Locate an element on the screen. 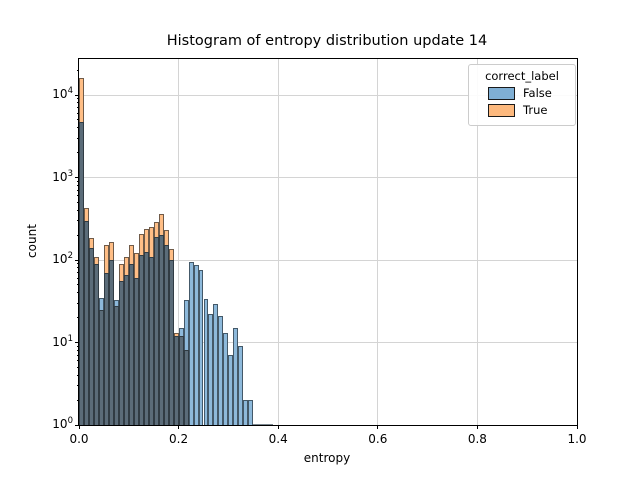 The height and width of the screenshot is (480, 640). y-tick-label: 10³ is located at coordinates (62, 176).